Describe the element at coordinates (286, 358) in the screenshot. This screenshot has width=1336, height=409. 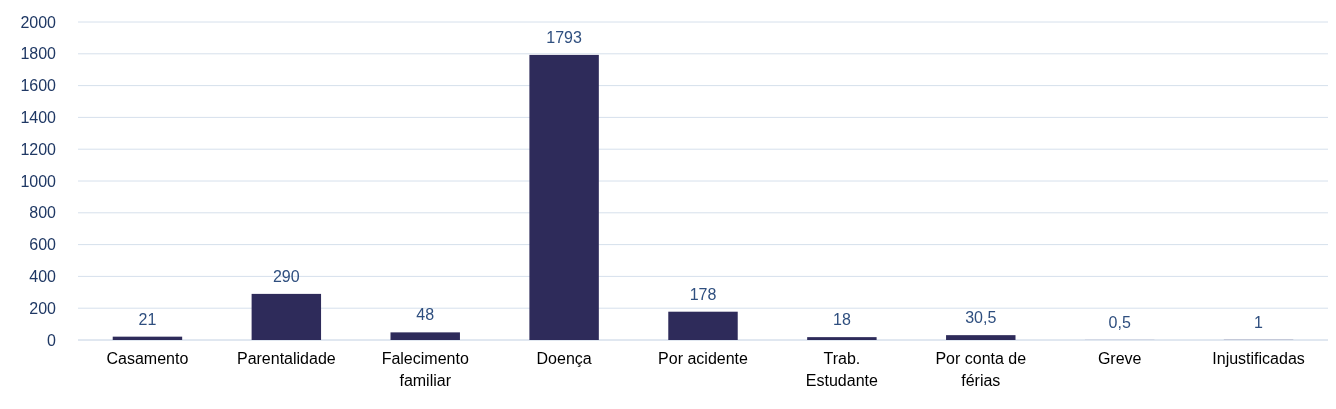
I see `x-tick-label: Parentalidade` at that location.